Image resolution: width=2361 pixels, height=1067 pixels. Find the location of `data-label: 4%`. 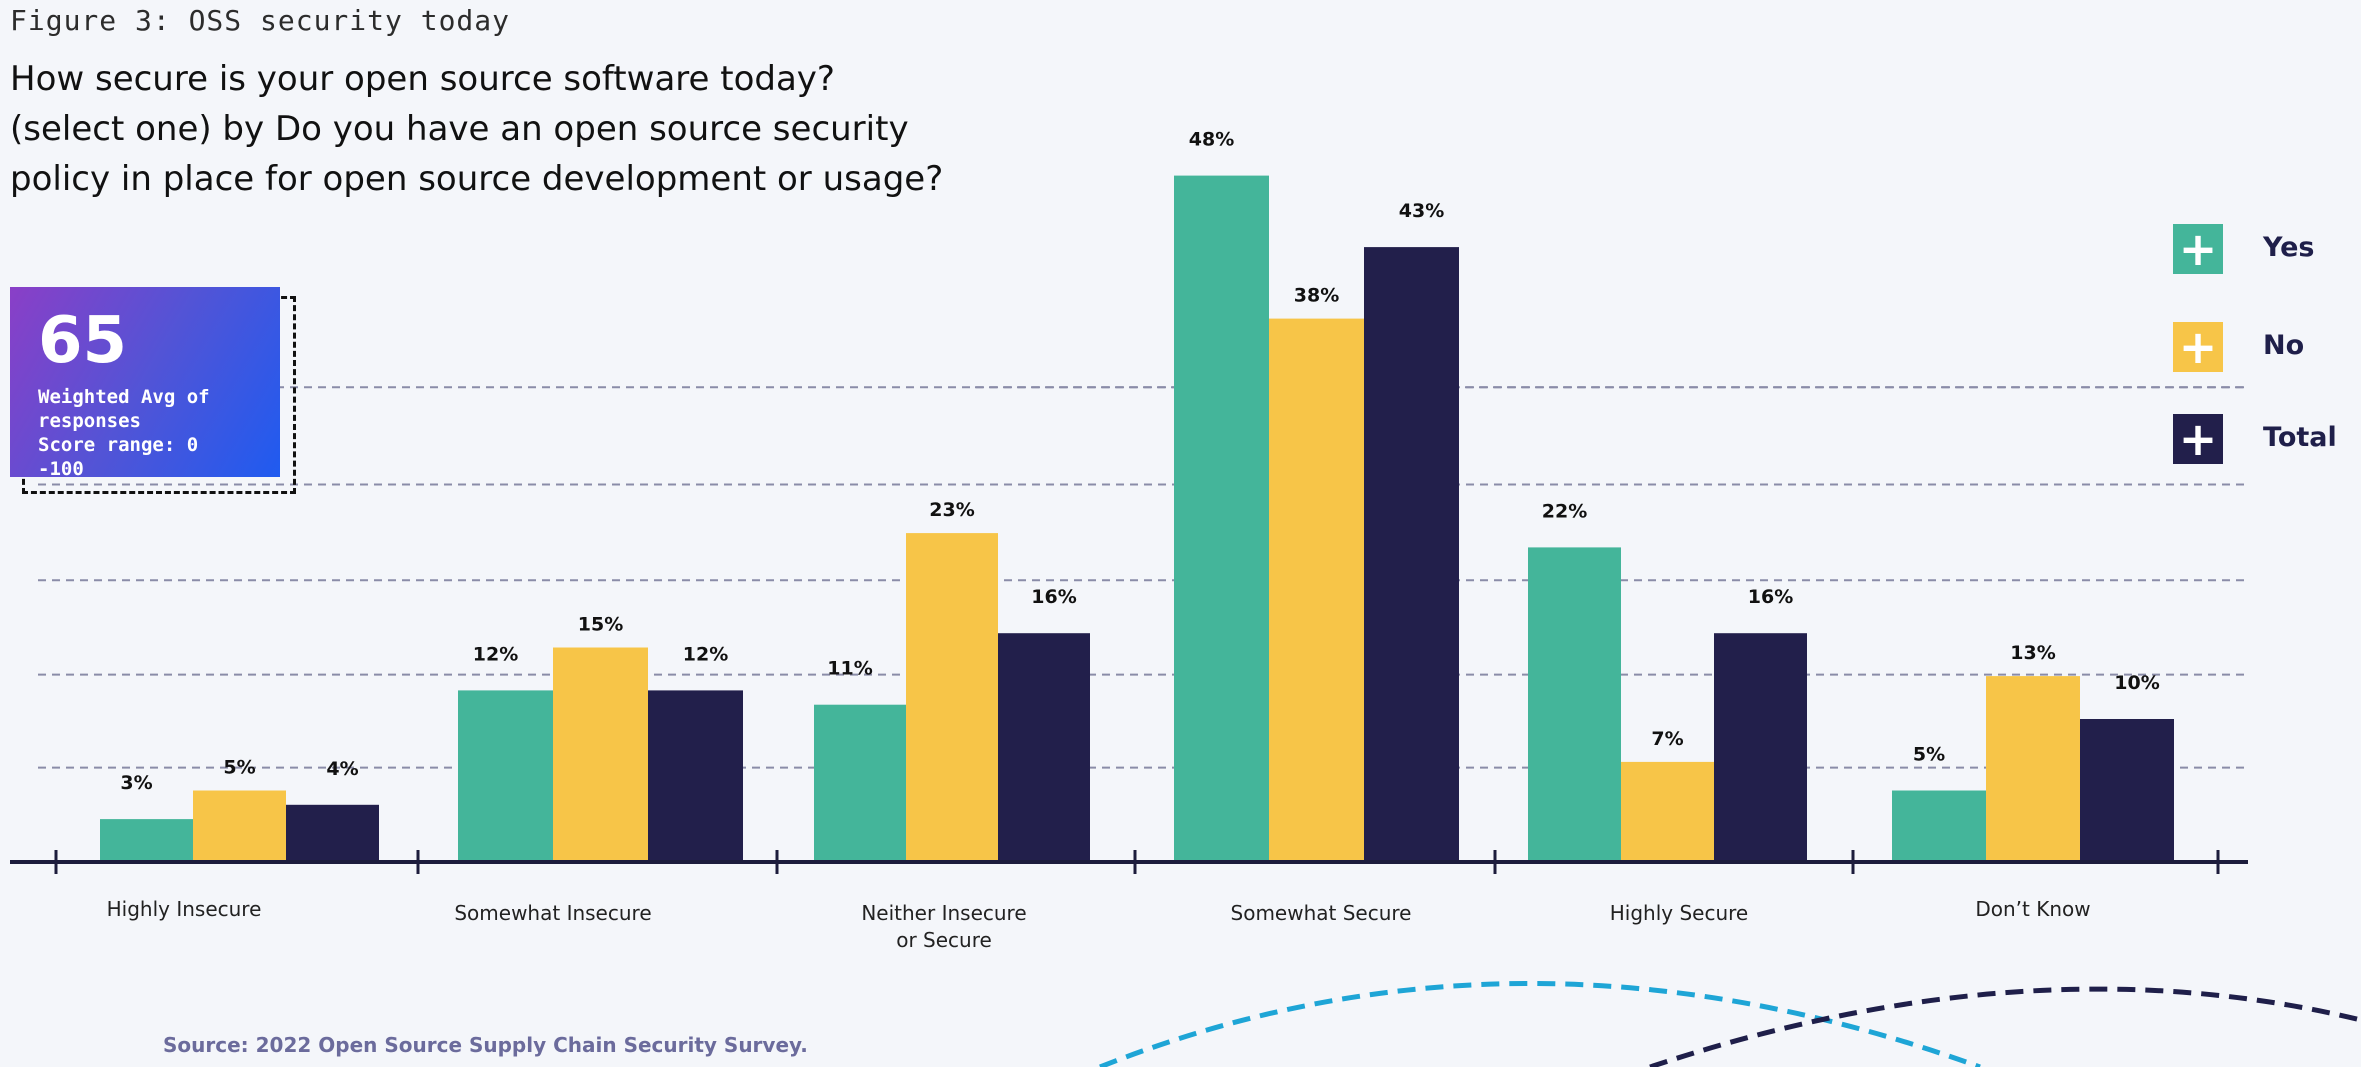

data-label: 4% is located at coordinates (342, 769).